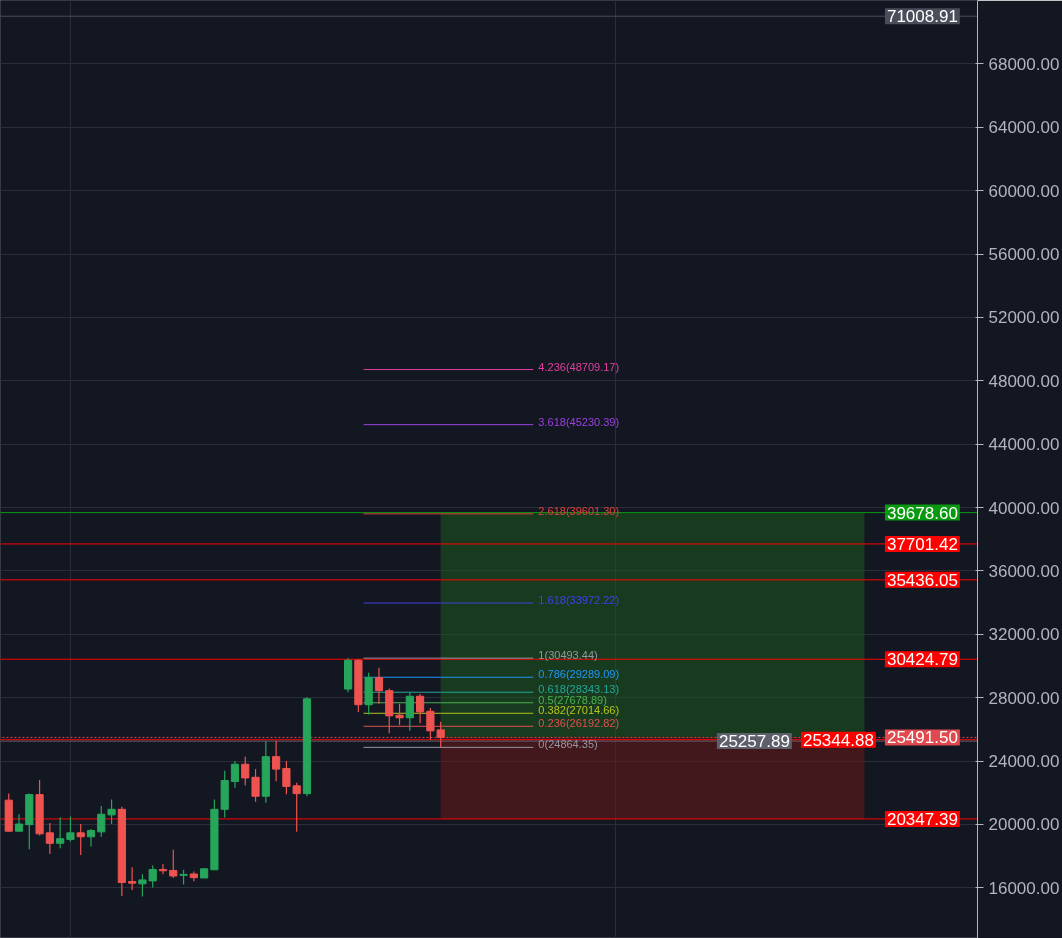 The image size is (1062, 938). What do you see at coordinates (1024, 571) in the screenshot?
I see `y-tick-label: 36000.00` at bounding box center [1024, 571].